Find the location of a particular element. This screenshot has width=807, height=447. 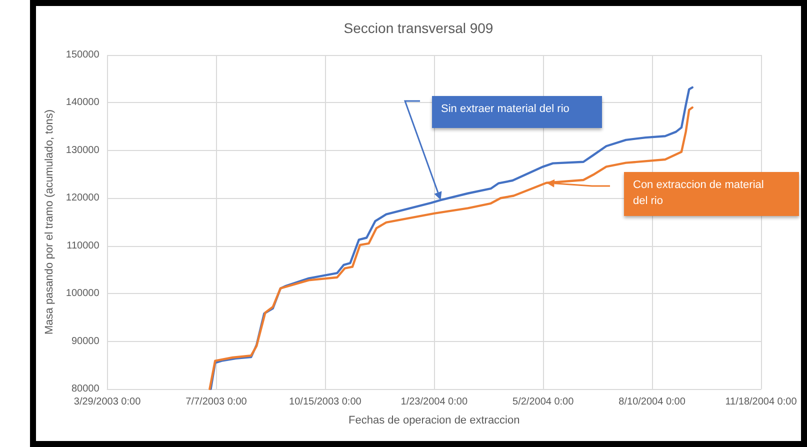

y-tick-label: 150000 is located at coordinates (83, 55).